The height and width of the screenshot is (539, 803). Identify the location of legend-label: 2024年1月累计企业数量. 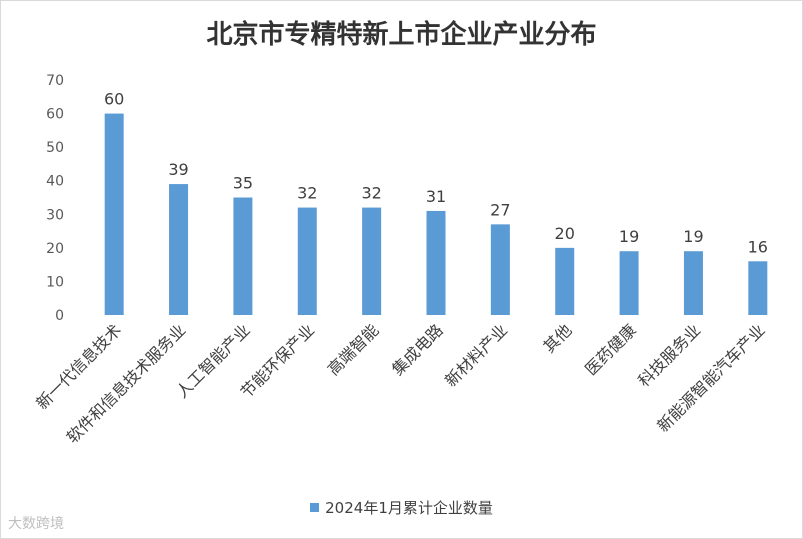
(409, 508).